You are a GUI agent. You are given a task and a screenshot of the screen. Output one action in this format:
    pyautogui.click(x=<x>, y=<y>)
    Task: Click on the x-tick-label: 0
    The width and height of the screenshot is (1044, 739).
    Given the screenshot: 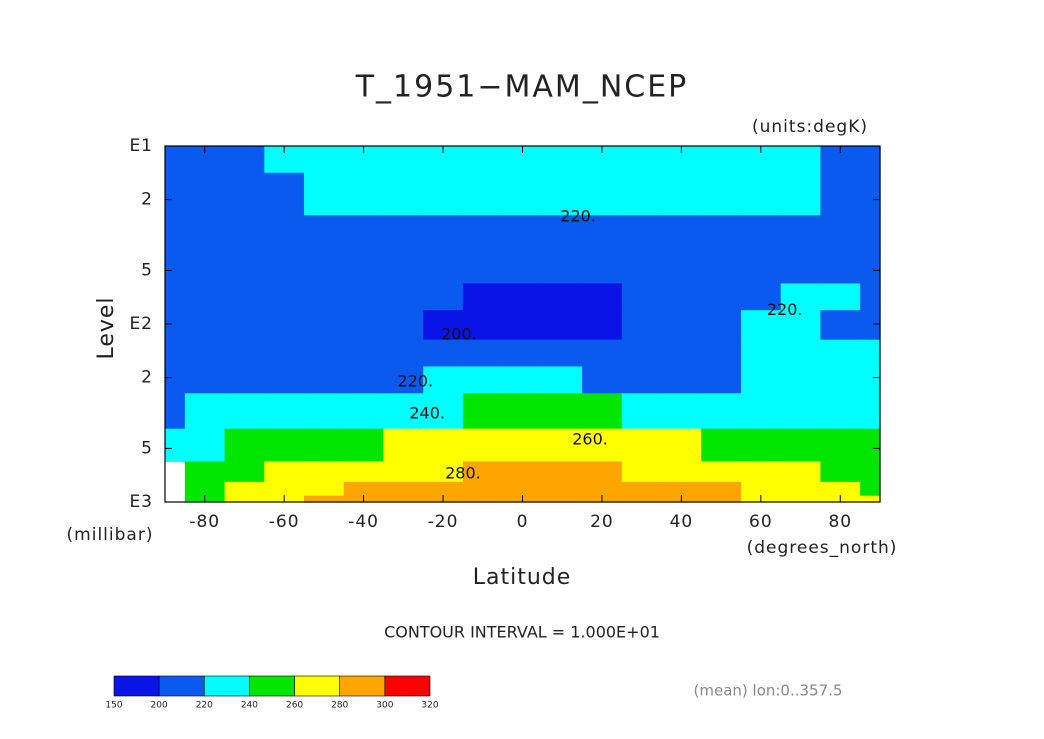 What is the action you would take?
    pyautogui.click(x=523, y=522)
    